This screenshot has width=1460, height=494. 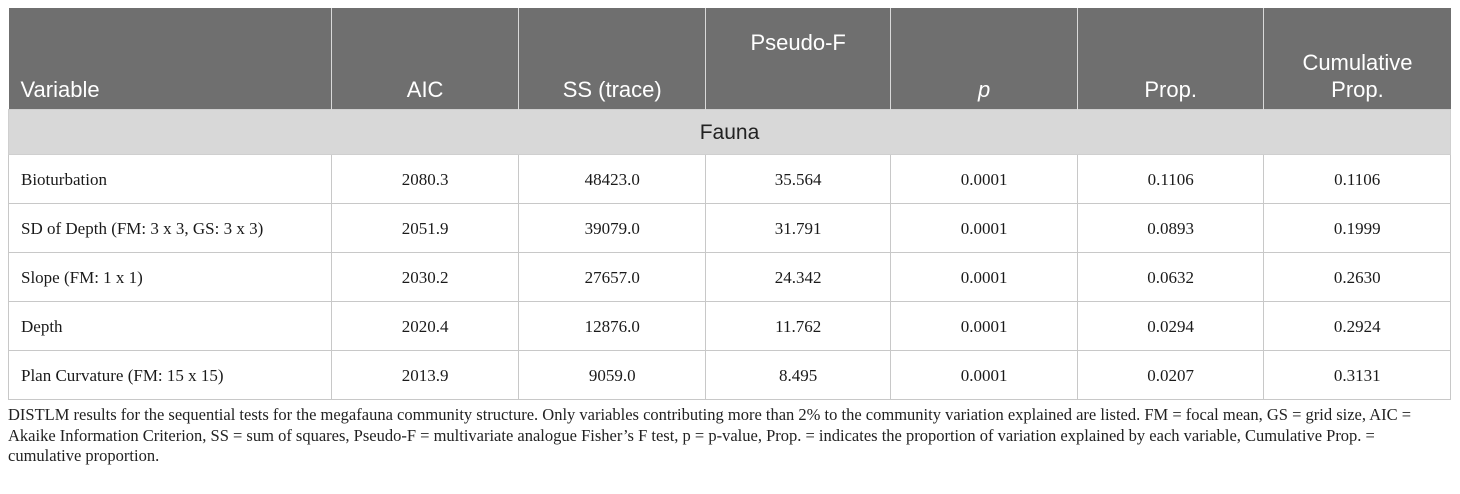 What do you see at coordinates (1170, 179) in the screenshot?
I see `cell-prop: 0.1106` at bounding box center [1170, 179].